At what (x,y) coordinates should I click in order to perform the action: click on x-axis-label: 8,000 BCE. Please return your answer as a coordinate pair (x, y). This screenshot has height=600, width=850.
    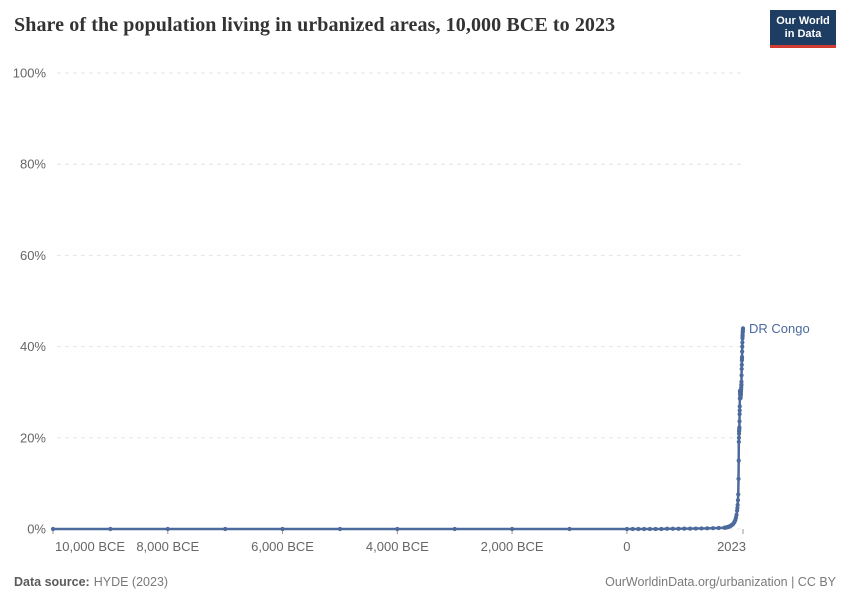
    Looking at the image, I should click on (167, 546).